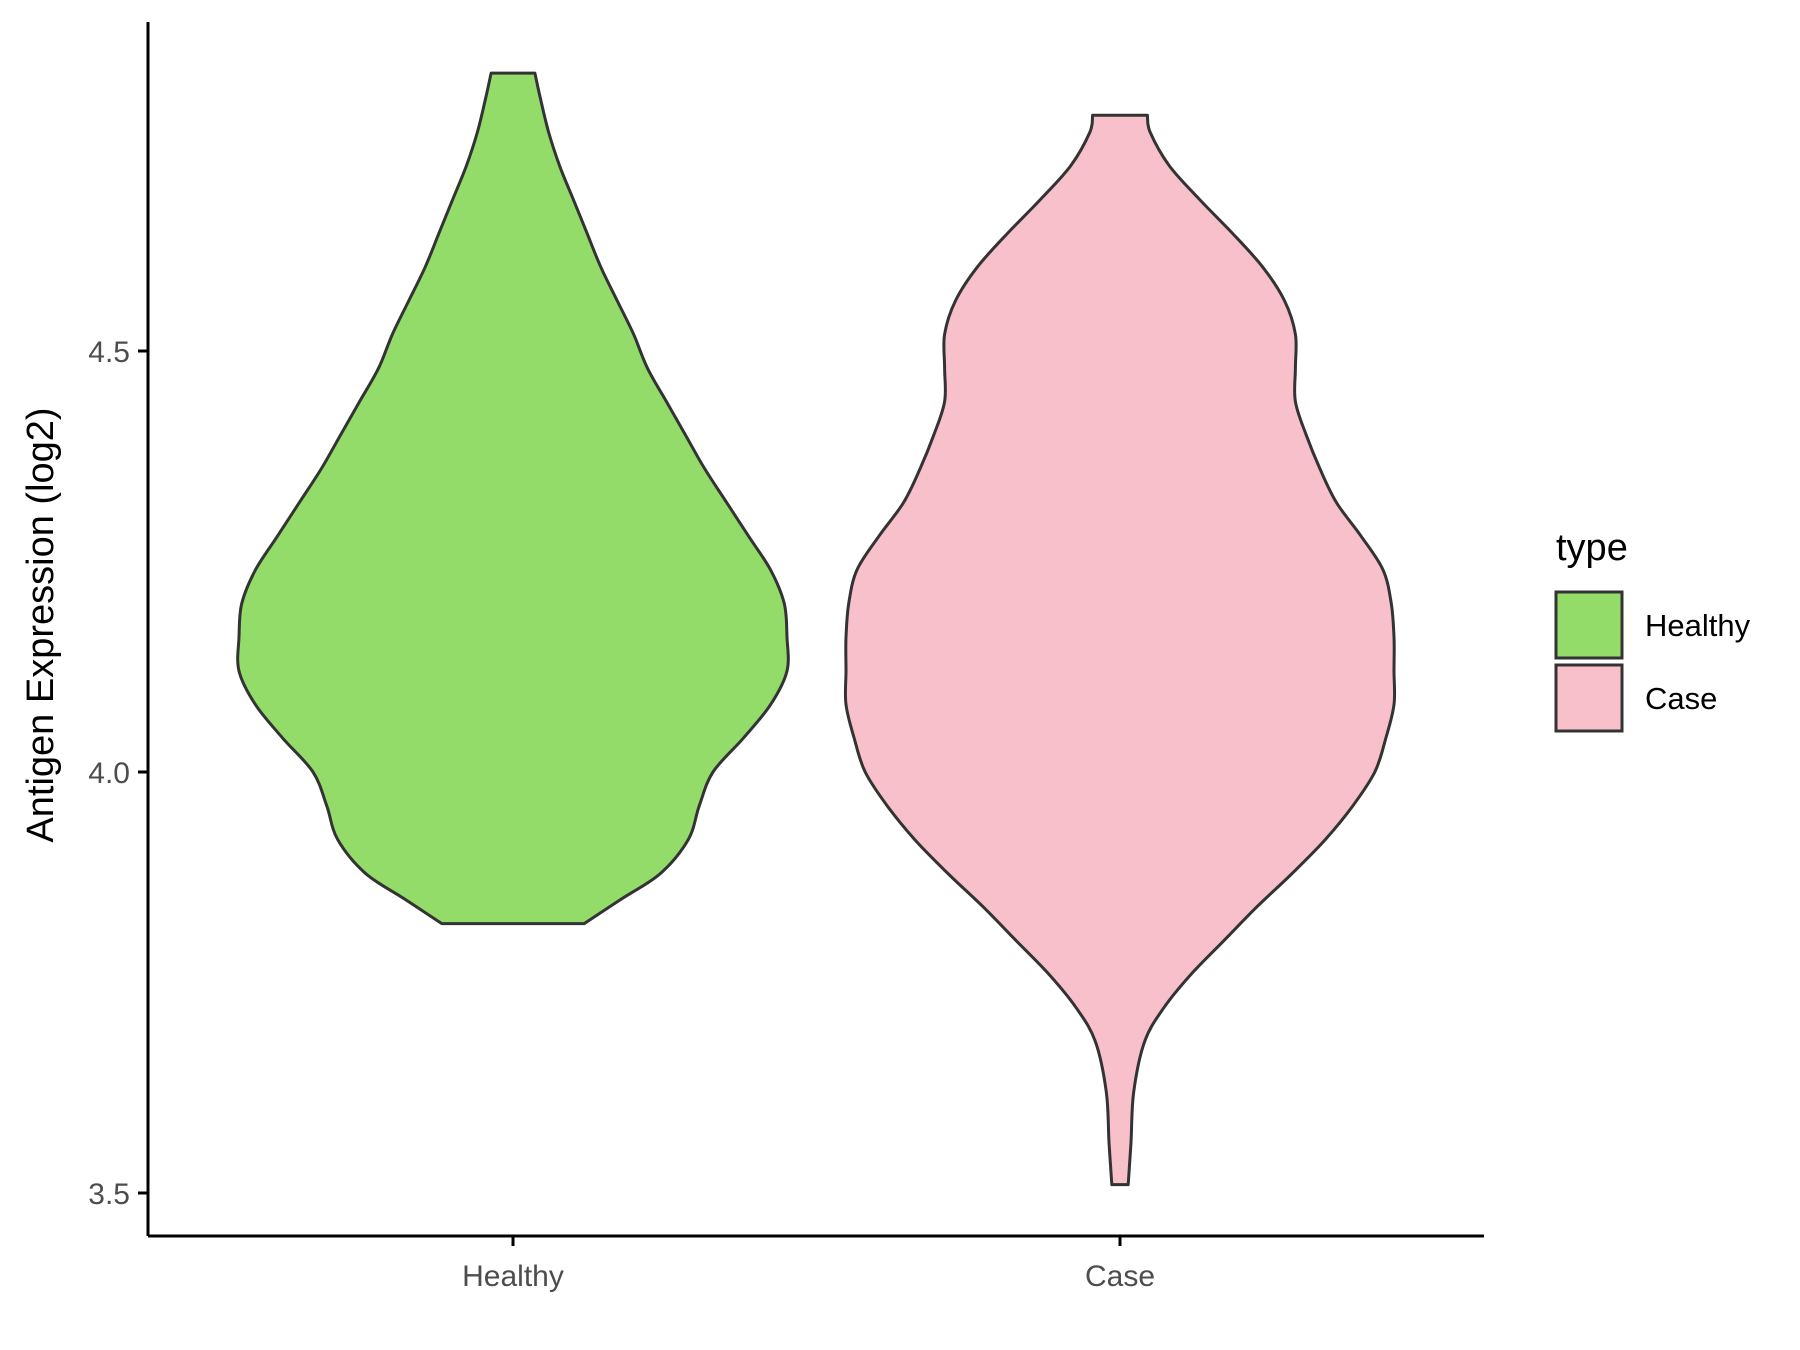 This screenshot has height=1350, width=1800. Describe the element at coordinates (1652, 661) in the screenshot. I see `legend-entries: Healthy Case` at that location.